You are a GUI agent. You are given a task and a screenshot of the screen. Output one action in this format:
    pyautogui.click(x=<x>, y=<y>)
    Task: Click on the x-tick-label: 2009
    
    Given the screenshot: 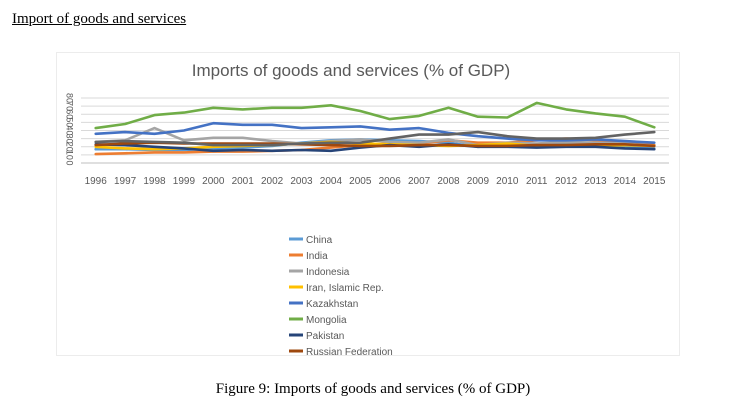 What is the action you would take?
    pyautogui.click(x=478, y=181)
    